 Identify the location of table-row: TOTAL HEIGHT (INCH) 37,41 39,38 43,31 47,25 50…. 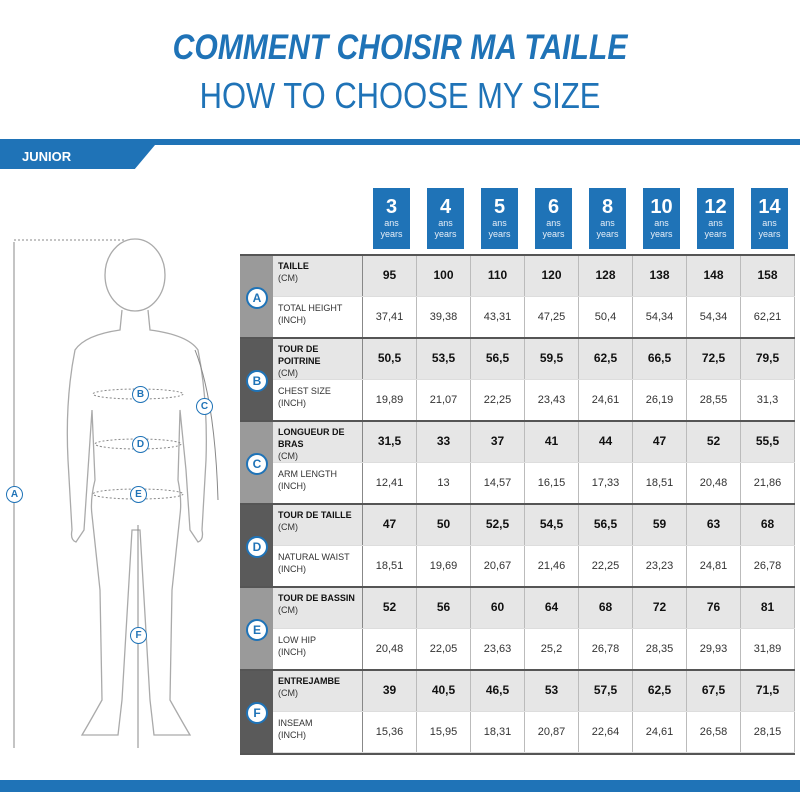
(534, 317).